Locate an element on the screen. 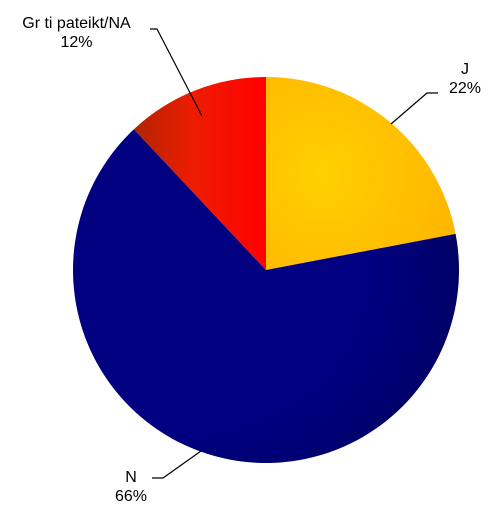 This screenshot has width=497, height=513. leader-line-n is located at coordinates (177, 464).